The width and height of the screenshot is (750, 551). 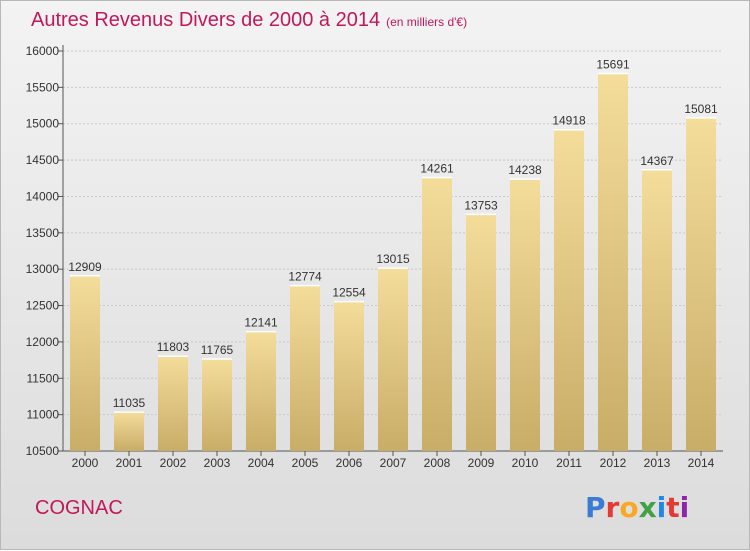 What do you see at coordinates (261, 463) in the screenshot?
I see `x-tick-label: 2004` at bounding box center [261, 463].